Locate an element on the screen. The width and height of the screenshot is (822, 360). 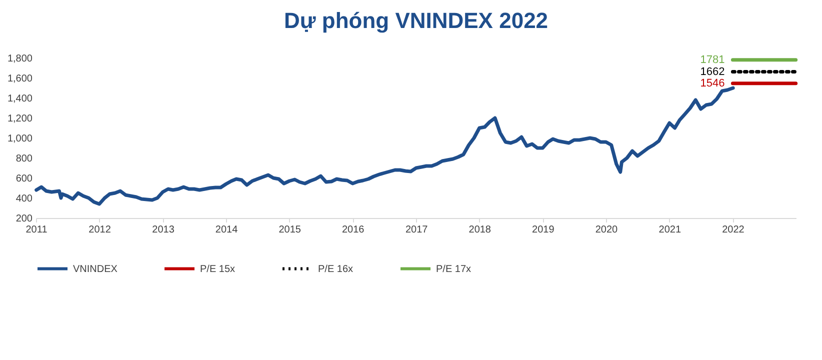
x-tick-label: 2018 is located at coordinates (480, 230).